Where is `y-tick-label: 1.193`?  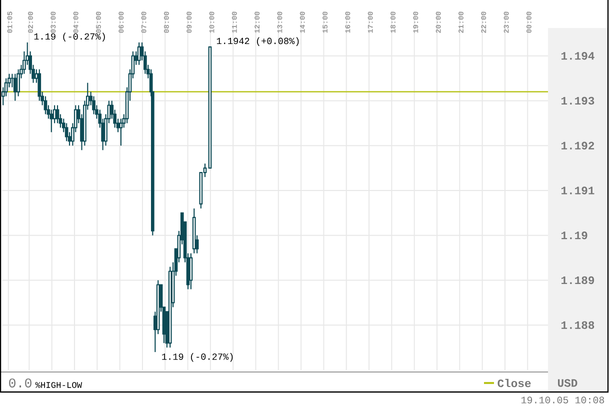
y-tick-label: 1.193 is located at coordinates (577, 100).